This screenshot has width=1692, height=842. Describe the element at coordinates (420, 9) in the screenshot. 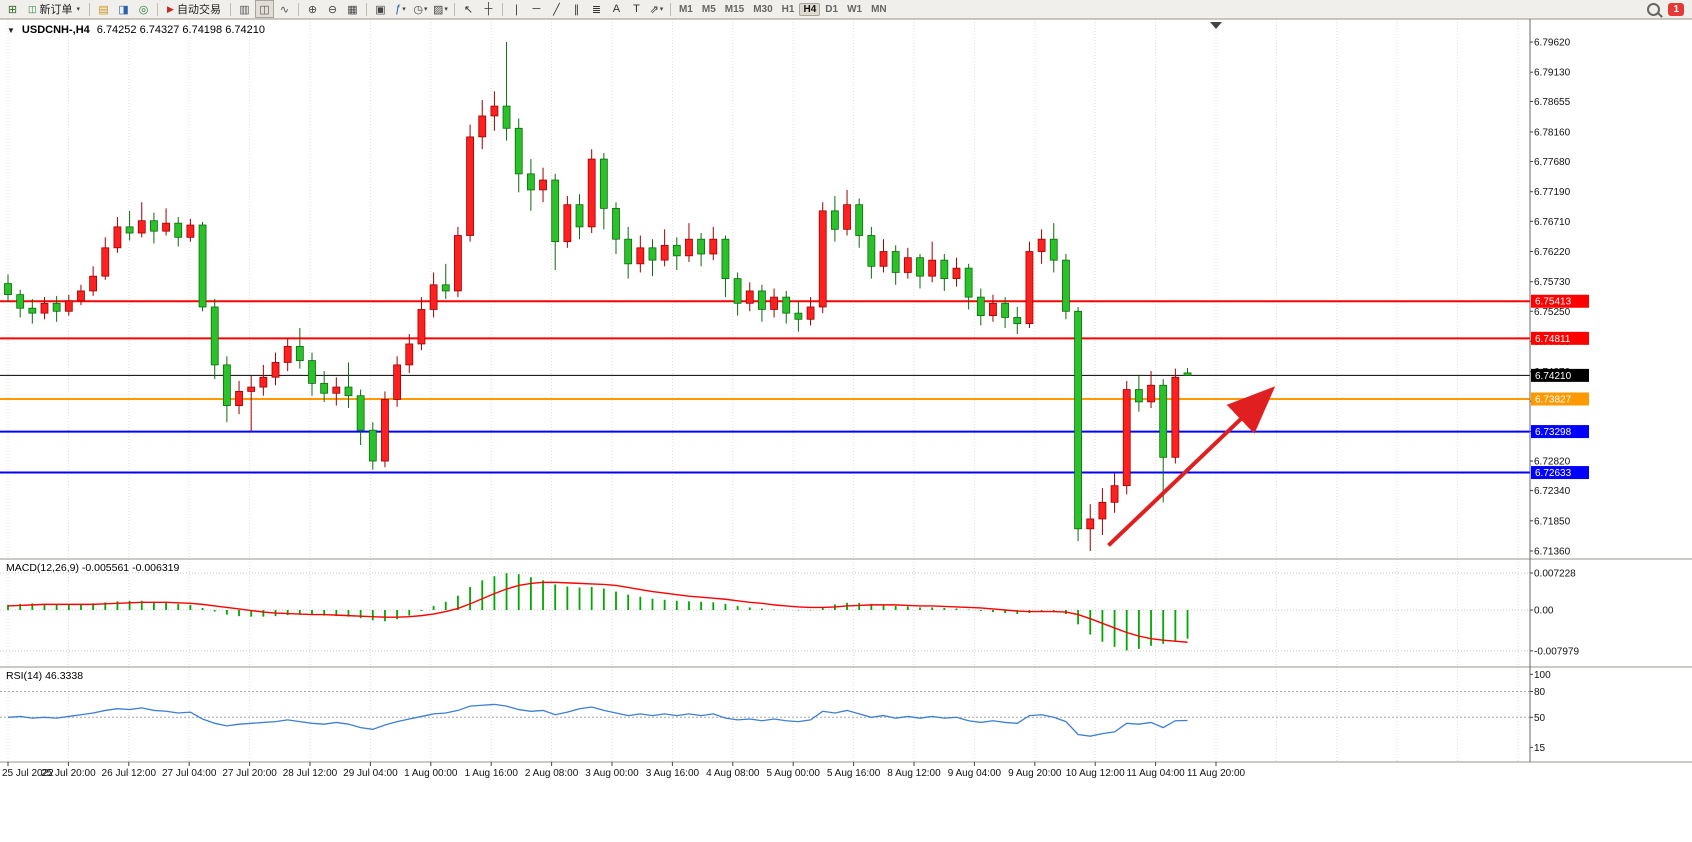

I see `period-icon: ◷ ▾` at that location.